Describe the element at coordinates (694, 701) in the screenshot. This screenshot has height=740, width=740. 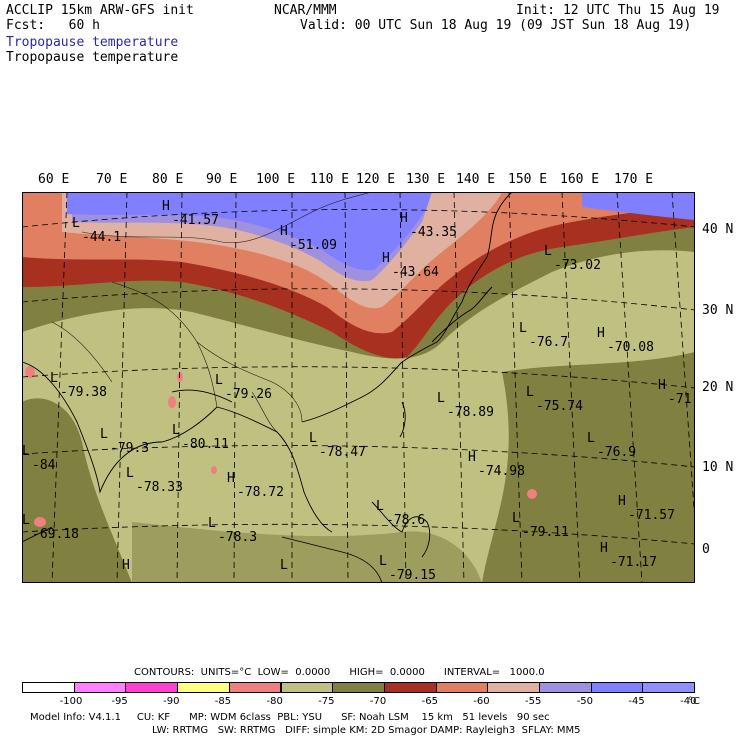
I see `colorbar-unit: °C` at that location.